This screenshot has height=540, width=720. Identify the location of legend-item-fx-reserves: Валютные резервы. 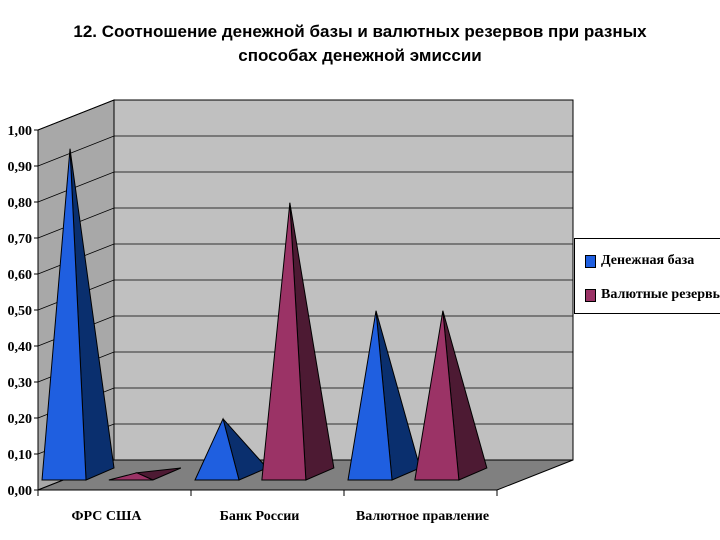
(652, 295).